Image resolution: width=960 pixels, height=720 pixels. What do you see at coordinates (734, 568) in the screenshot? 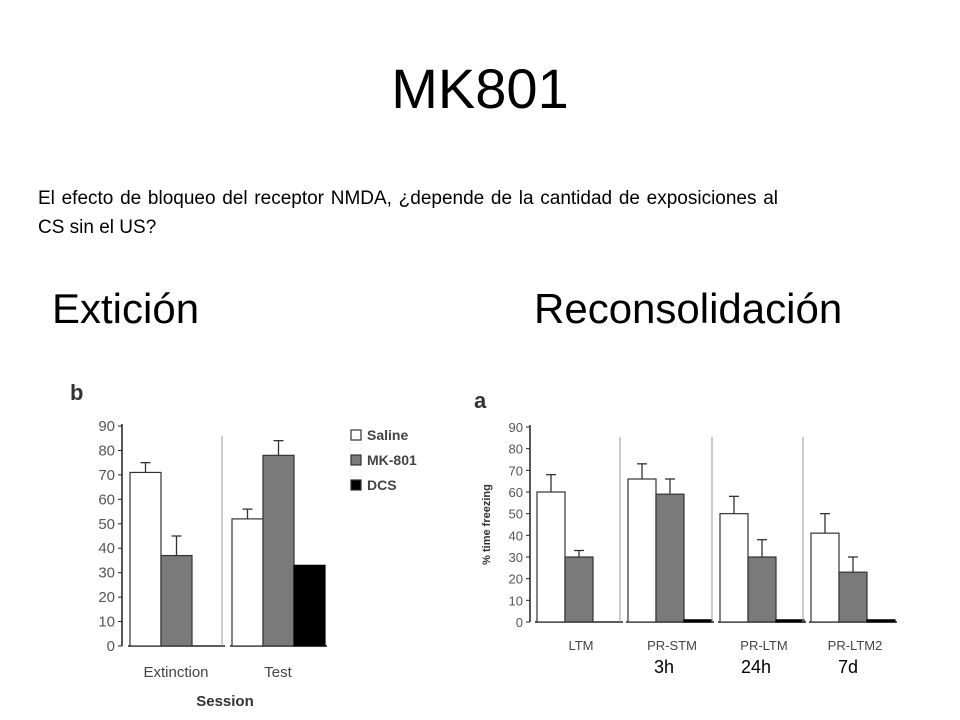
I see `bar-series-0-pr-ltm` at bounding box center [734, 568].